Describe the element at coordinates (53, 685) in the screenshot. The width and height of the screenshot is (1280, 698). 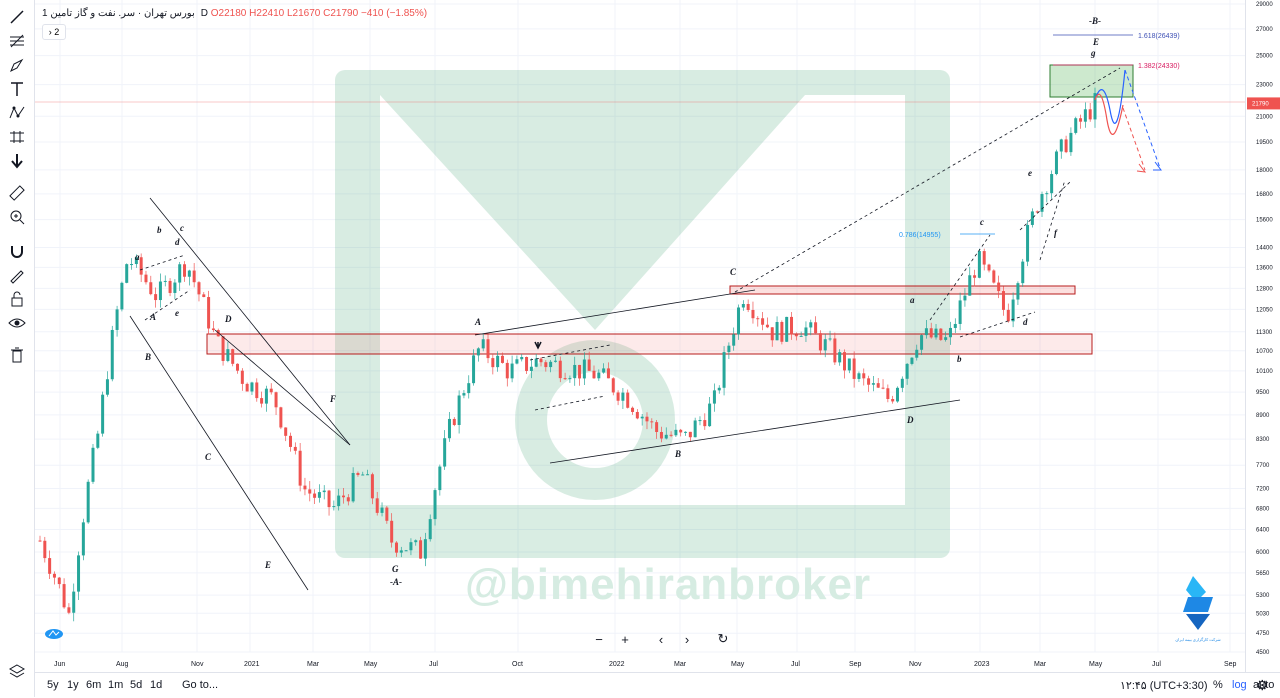
I see `range-5y: 5y` at that location.